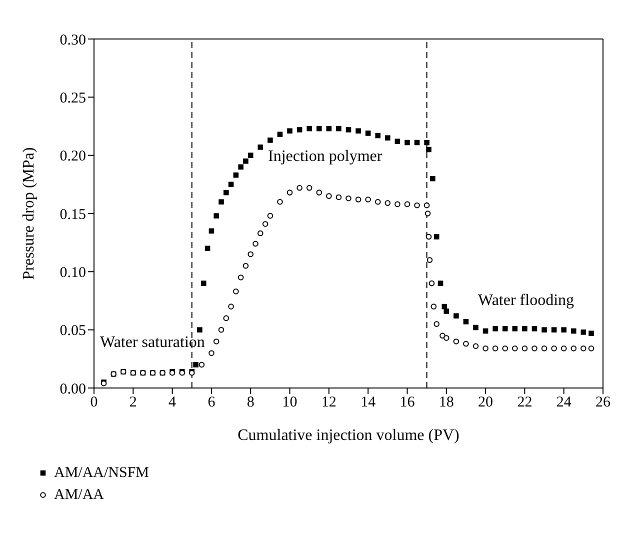  Describe the element at coordinates (524, 402) in the screenshot. I see `x-tick-label: 22` at that location.